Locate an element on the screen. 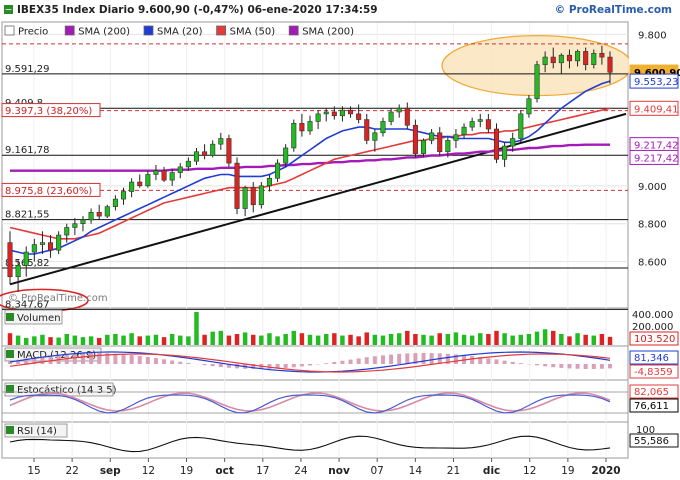 Image resolution: width=680 pixels, height=480 pixels. level-label: 8.347,67 is located at coordinates (27, 304).